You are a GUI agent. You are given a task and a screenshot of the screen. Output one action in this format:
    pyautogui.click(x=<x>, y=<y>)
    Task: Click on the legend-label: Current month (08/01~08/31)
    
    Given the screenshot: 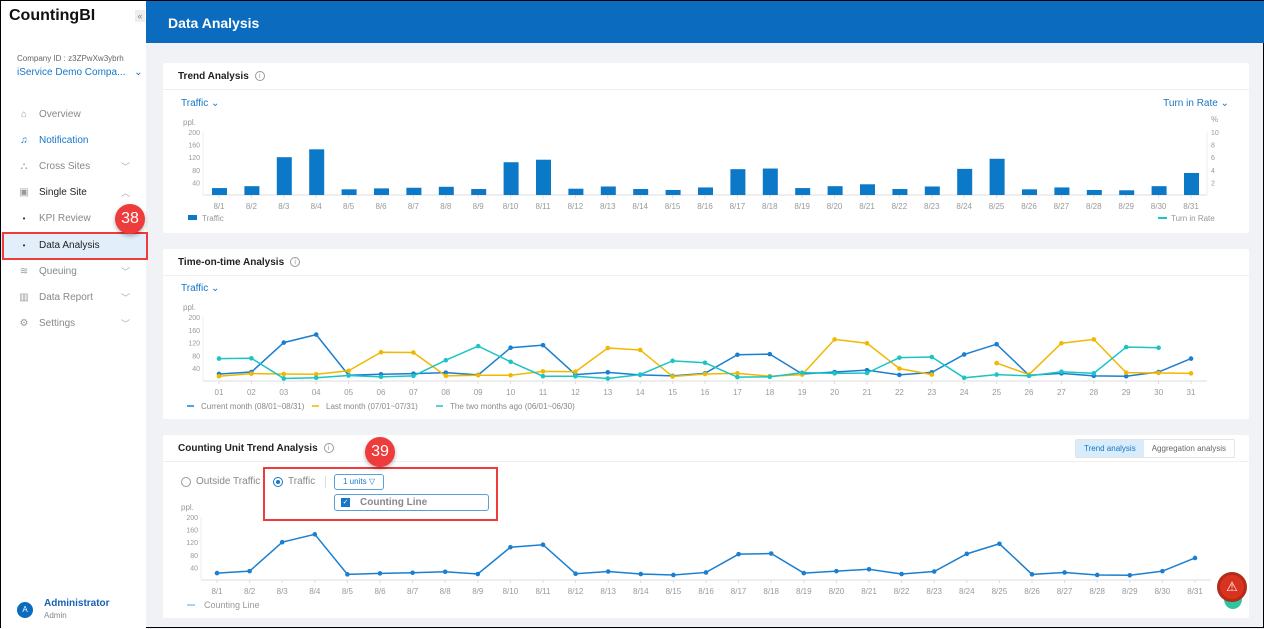 What is the action you would take?
    pyautogui.click(x=253, y=406)
    